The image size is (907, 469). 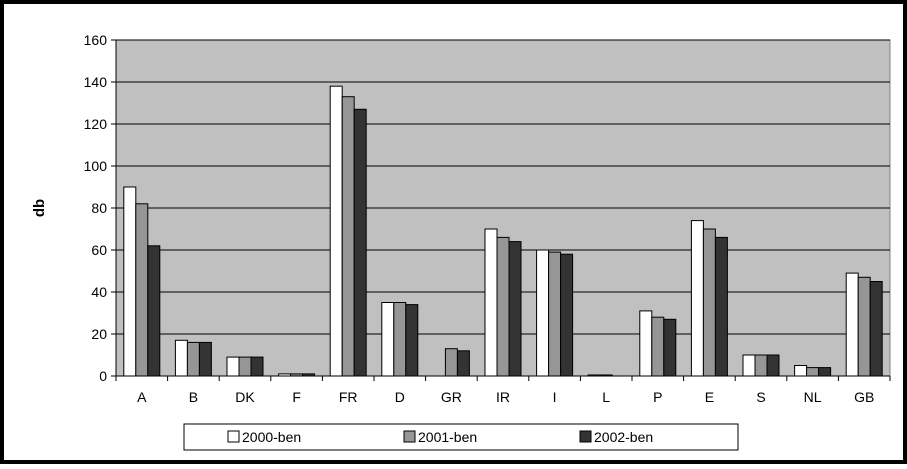 I want to click on x-category-label: GR, so click(x=451, y=397).